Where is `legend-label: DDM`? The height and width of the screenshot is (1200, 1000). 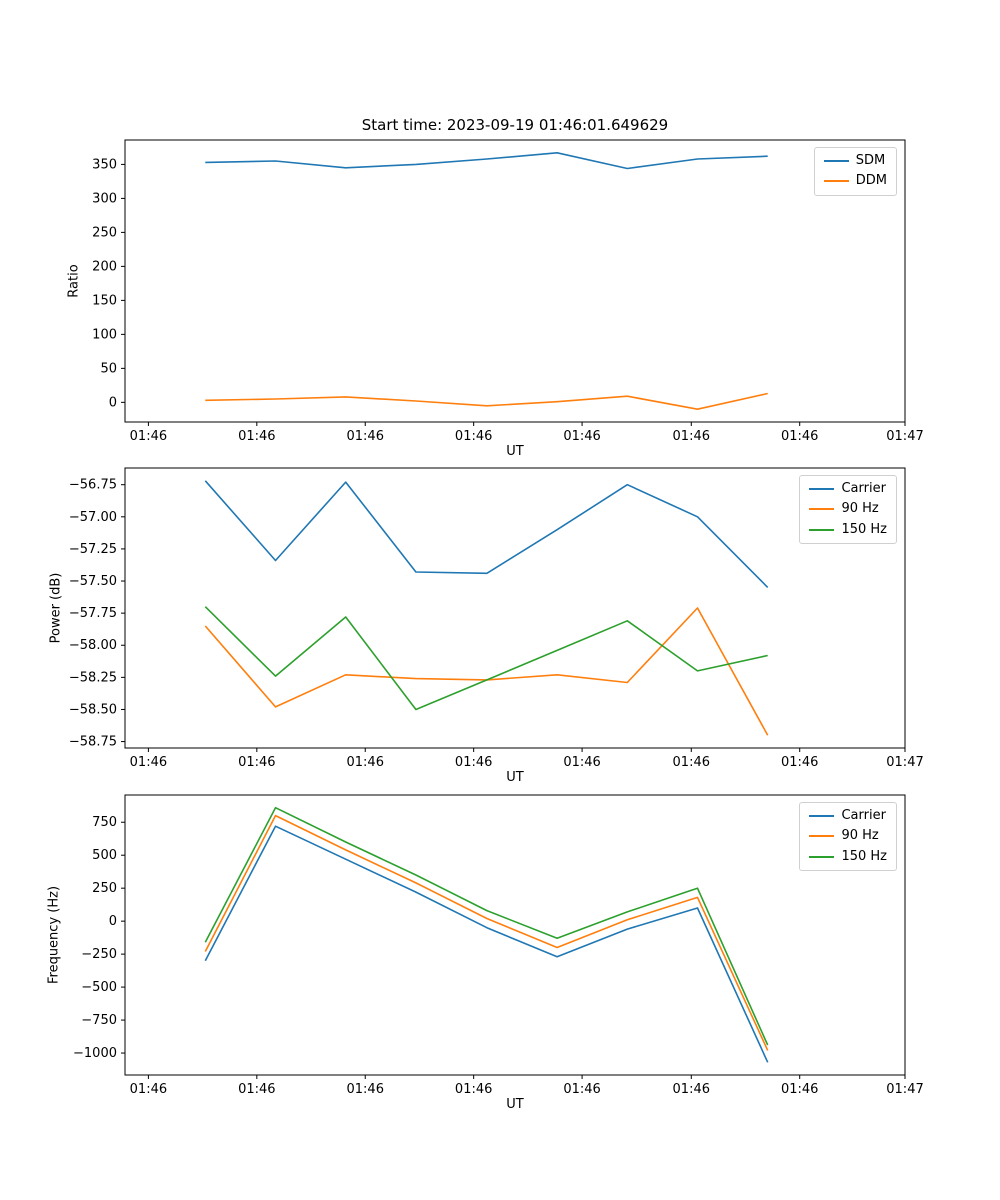
legend-label: DDM is located at coordinates (871, 181).